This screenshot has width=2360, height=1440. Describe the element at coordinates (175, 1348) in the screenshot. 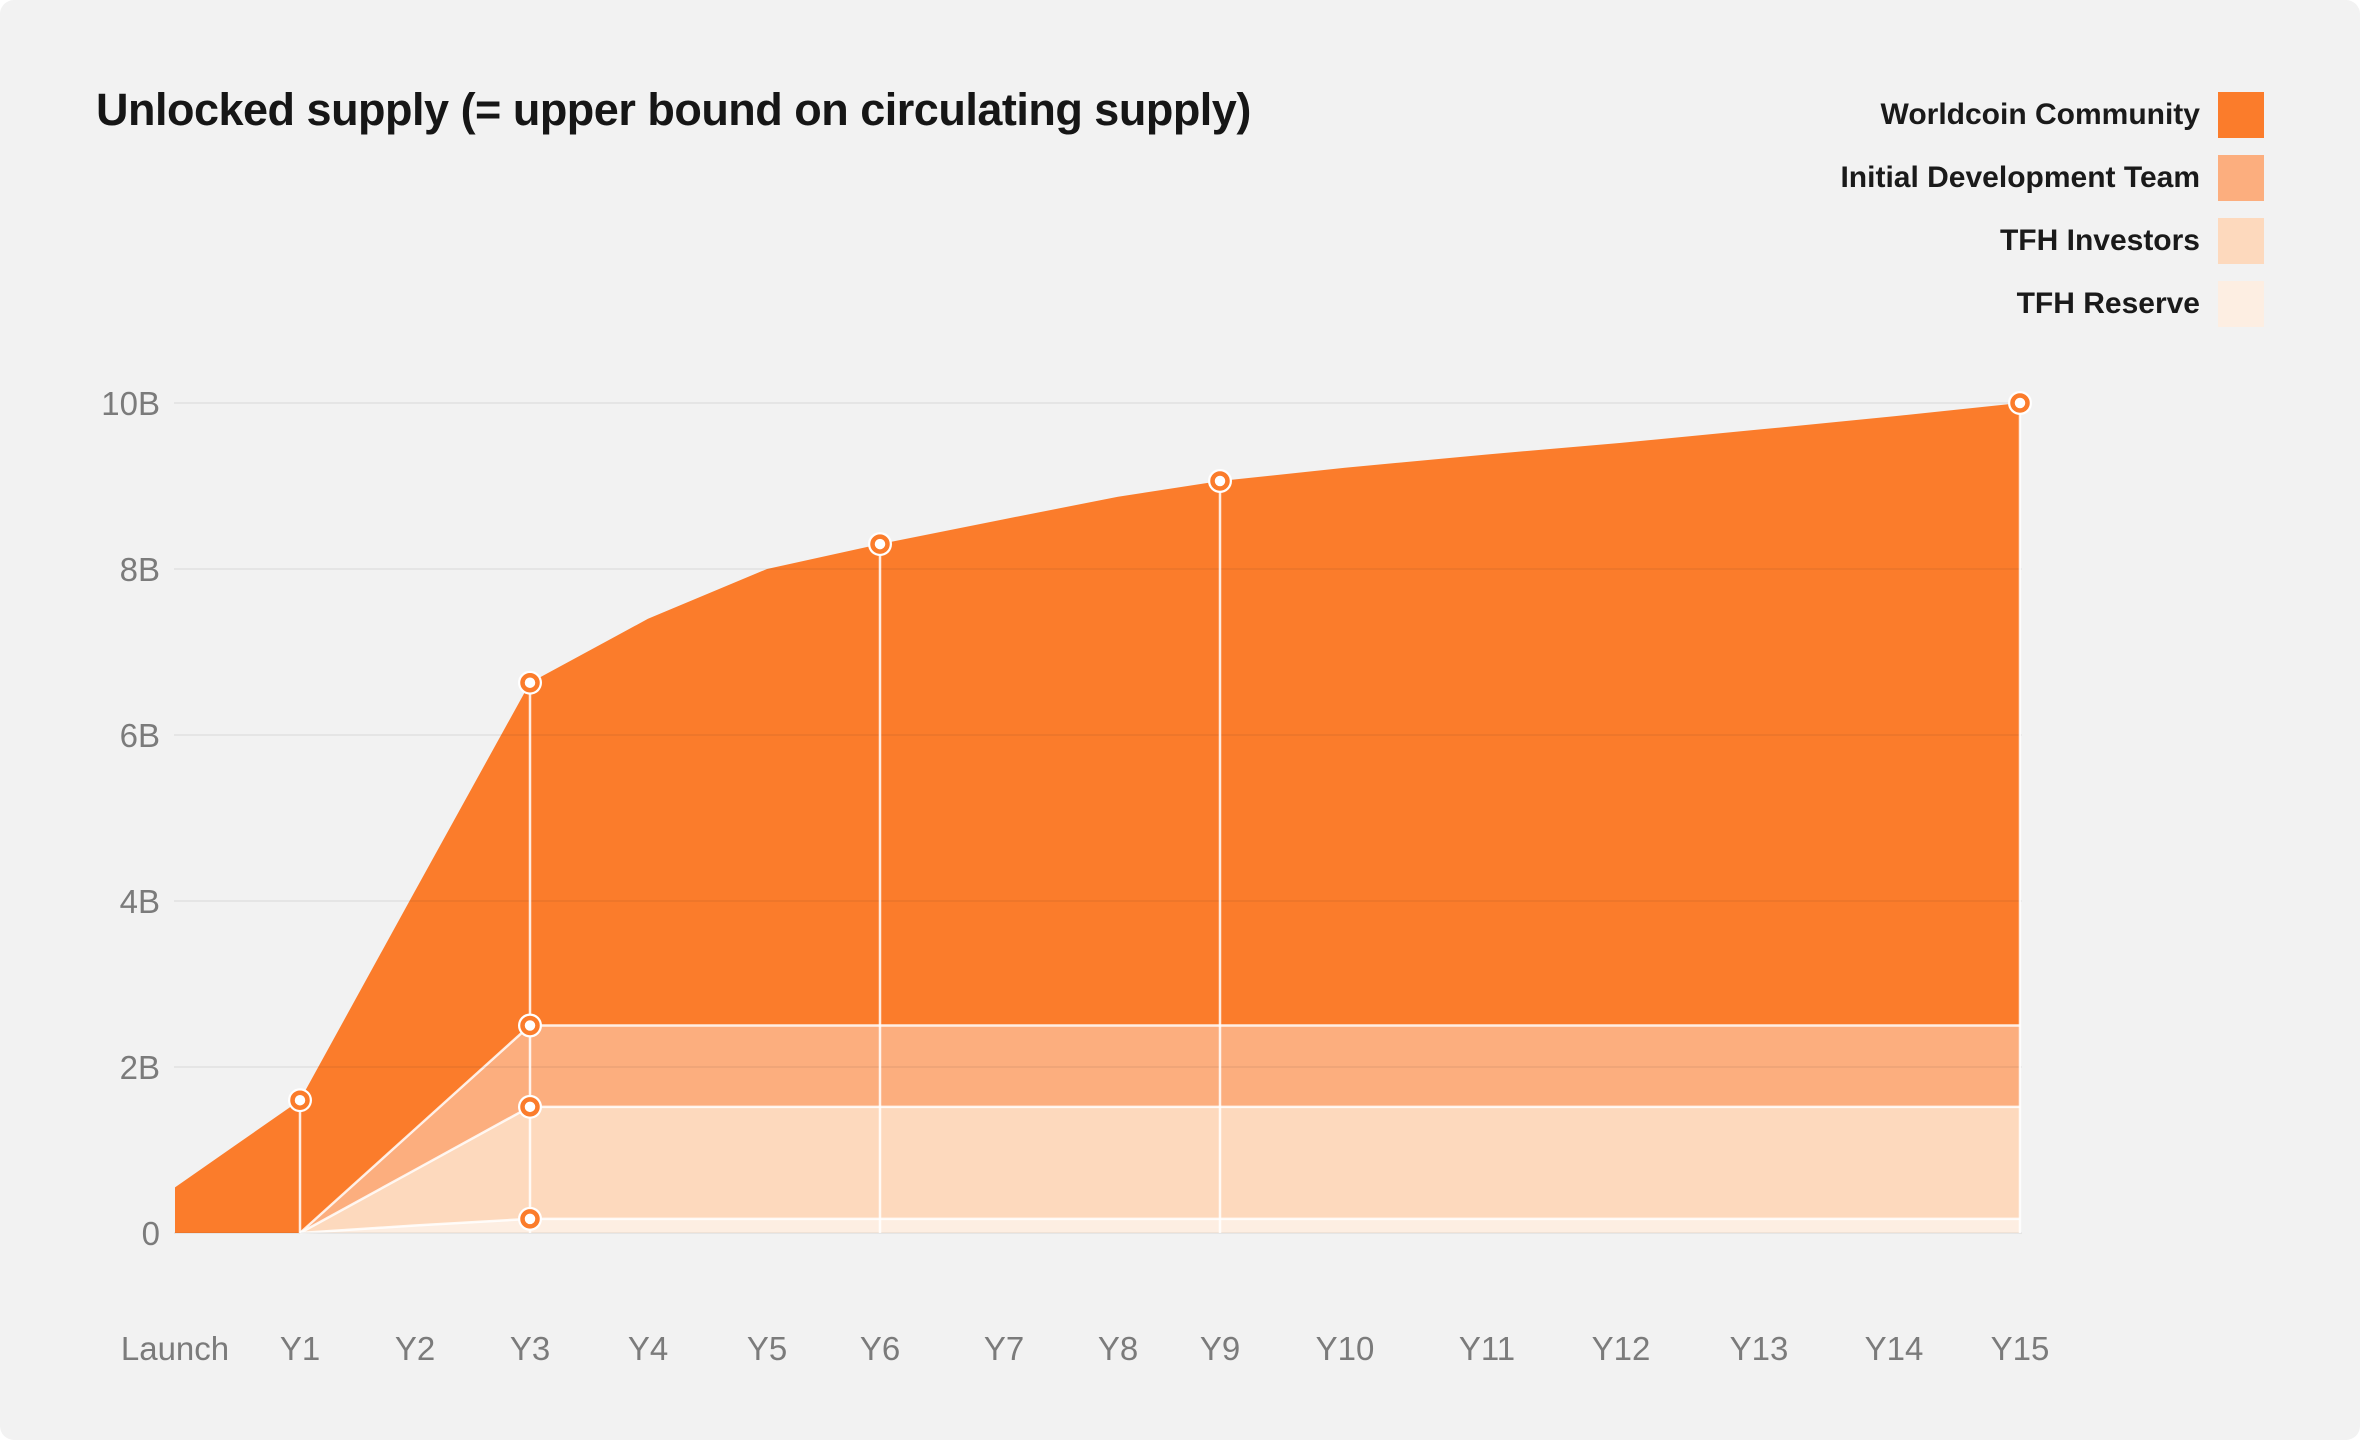

I see `x-tick-label-launch: Launch` at that location.